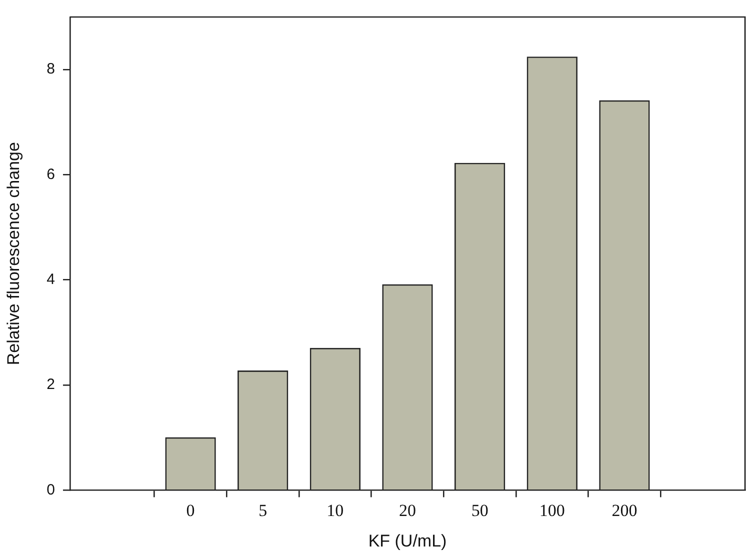 This screenshot has height=560, width=746. I want to click on y-tick-label: 4, so click(50, 279).